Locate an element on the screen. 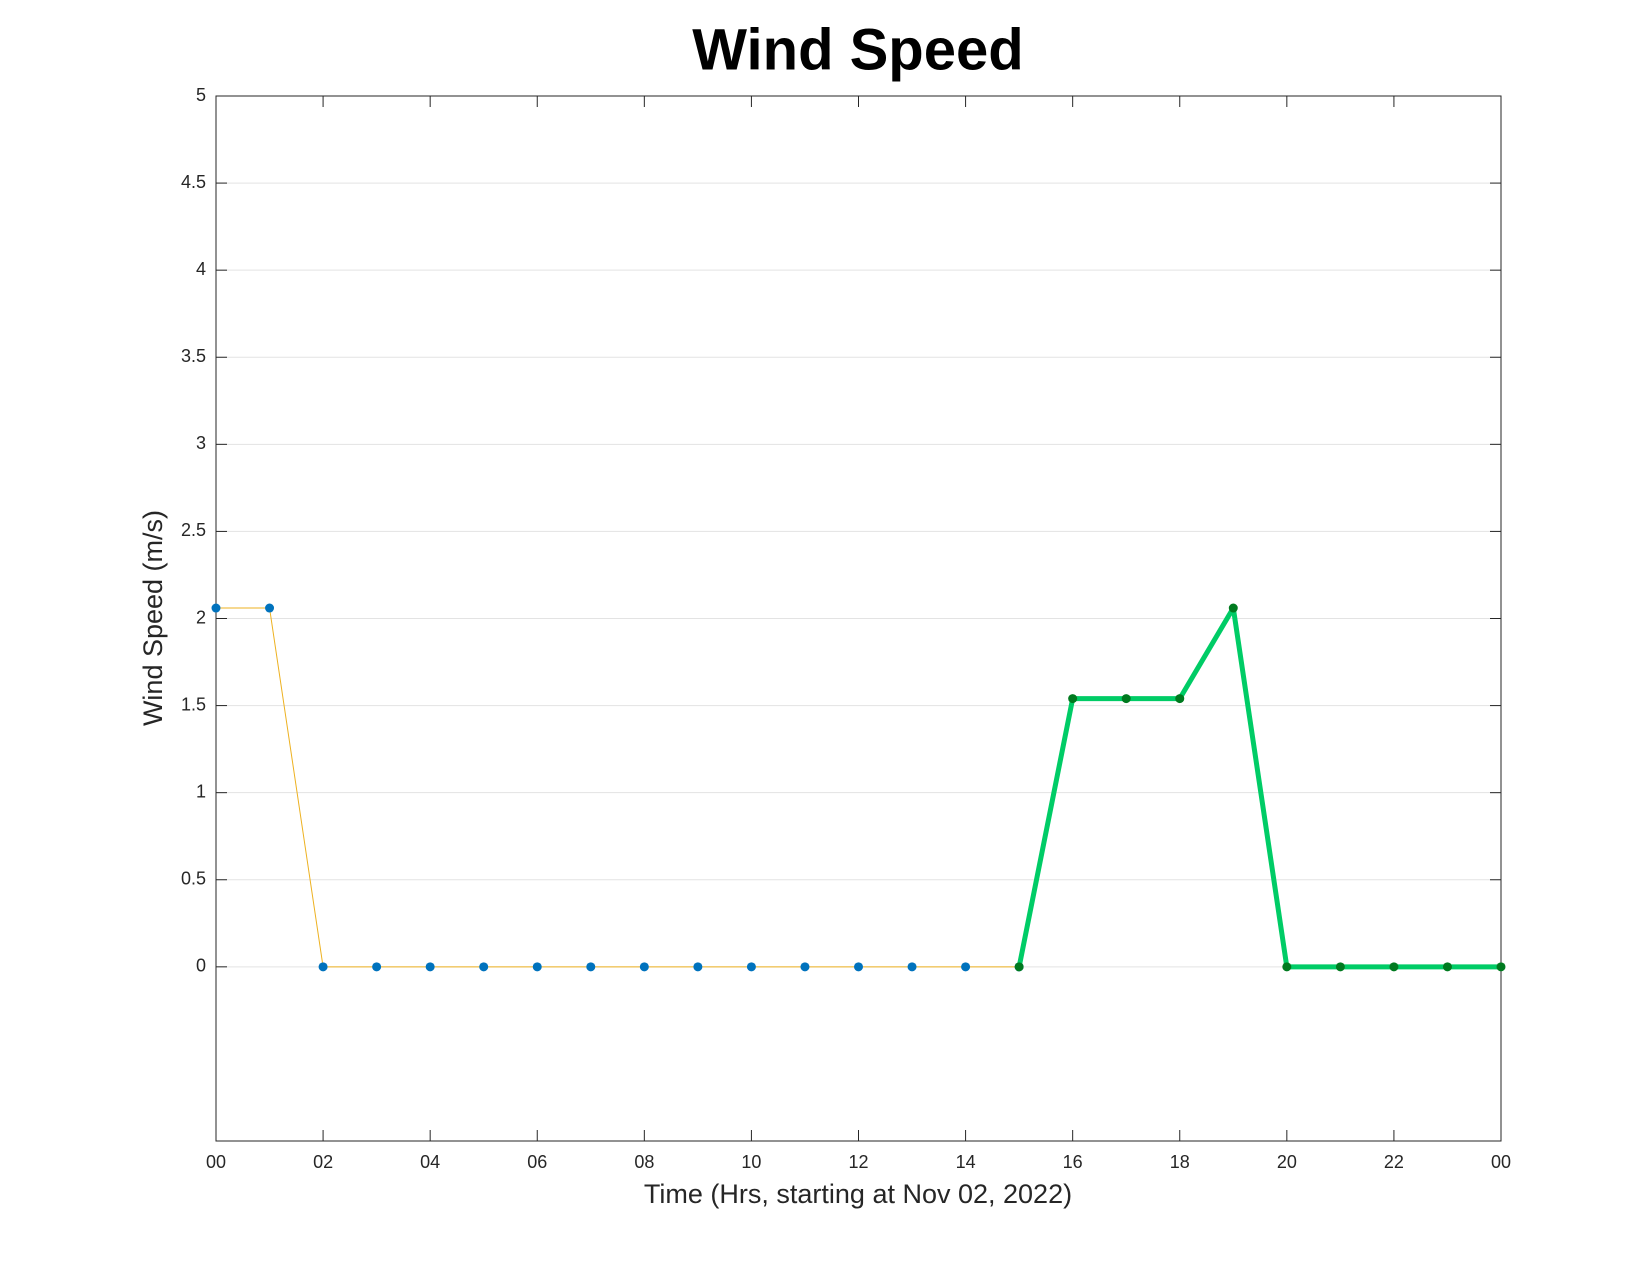 This screenshot has width=1650, height=1275. chart-title: Wind Speed is located at coordinates (857, 49).